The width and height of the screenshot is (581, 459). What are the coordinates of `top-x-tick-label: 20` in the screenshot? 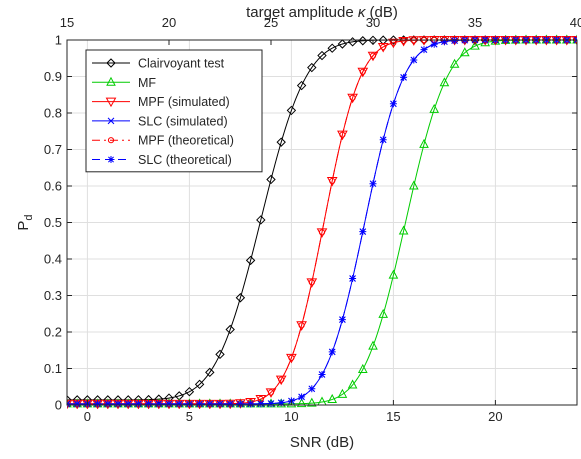 It's located at (169, 22).